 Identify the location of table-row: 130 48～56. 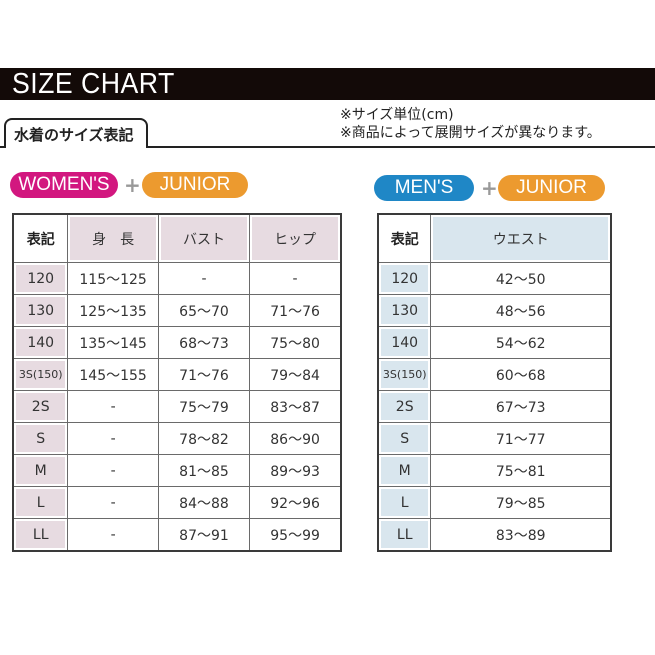
(494, 310).